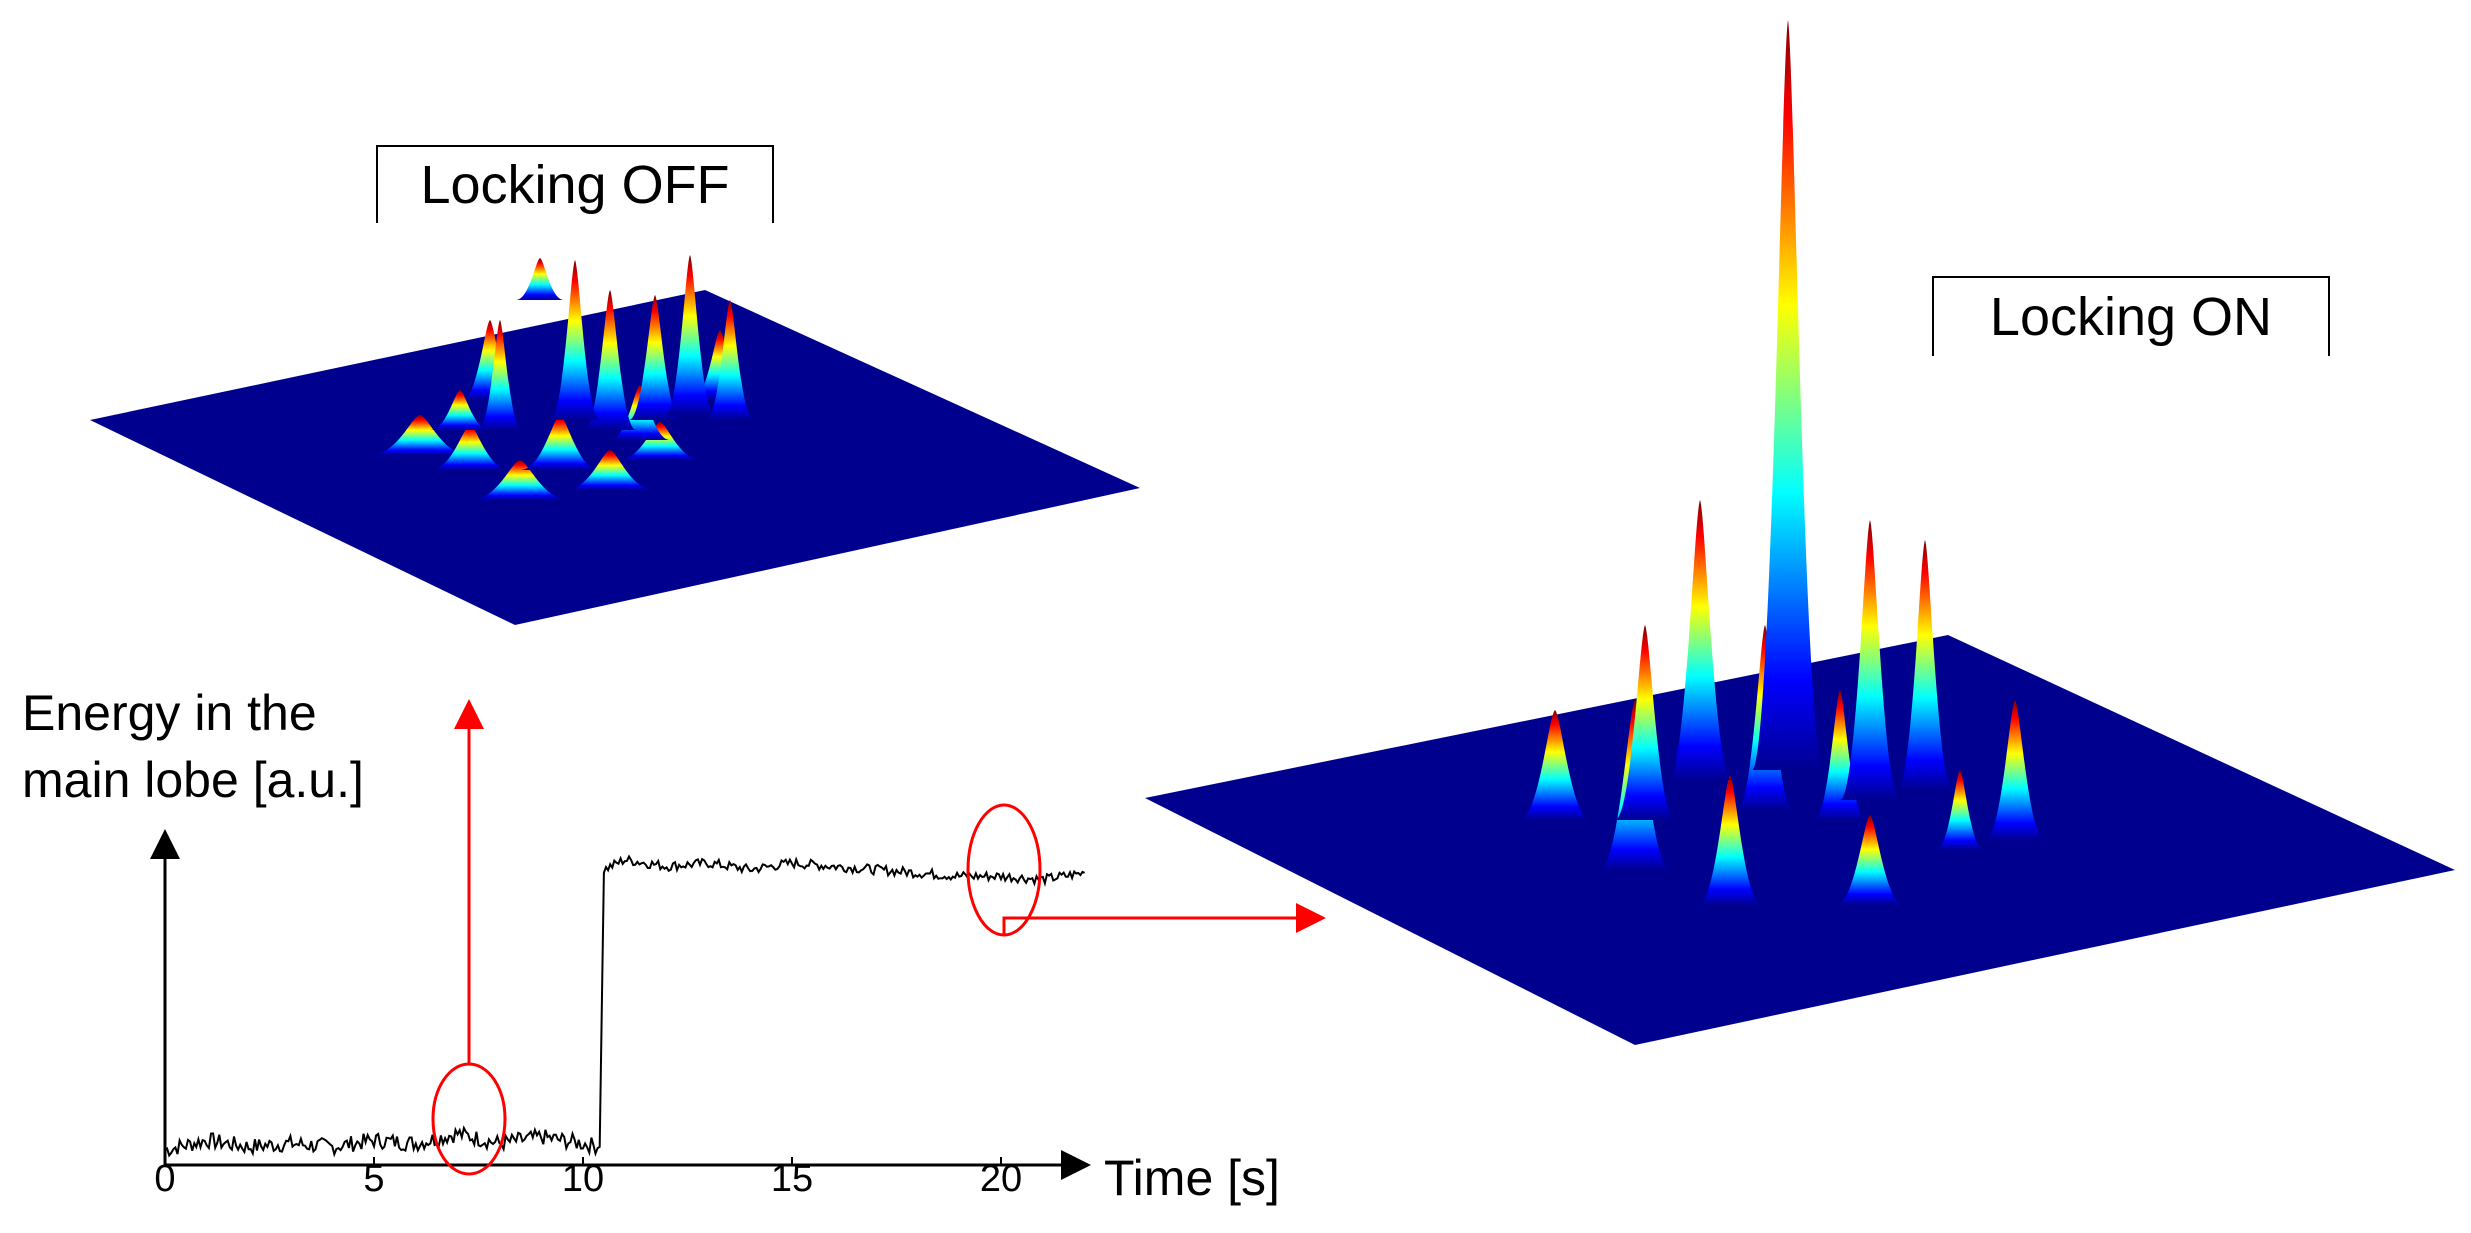 This screenshot has height=1233, width=2471. I want to click on x-tick-label: 15, so click(792, 1179).